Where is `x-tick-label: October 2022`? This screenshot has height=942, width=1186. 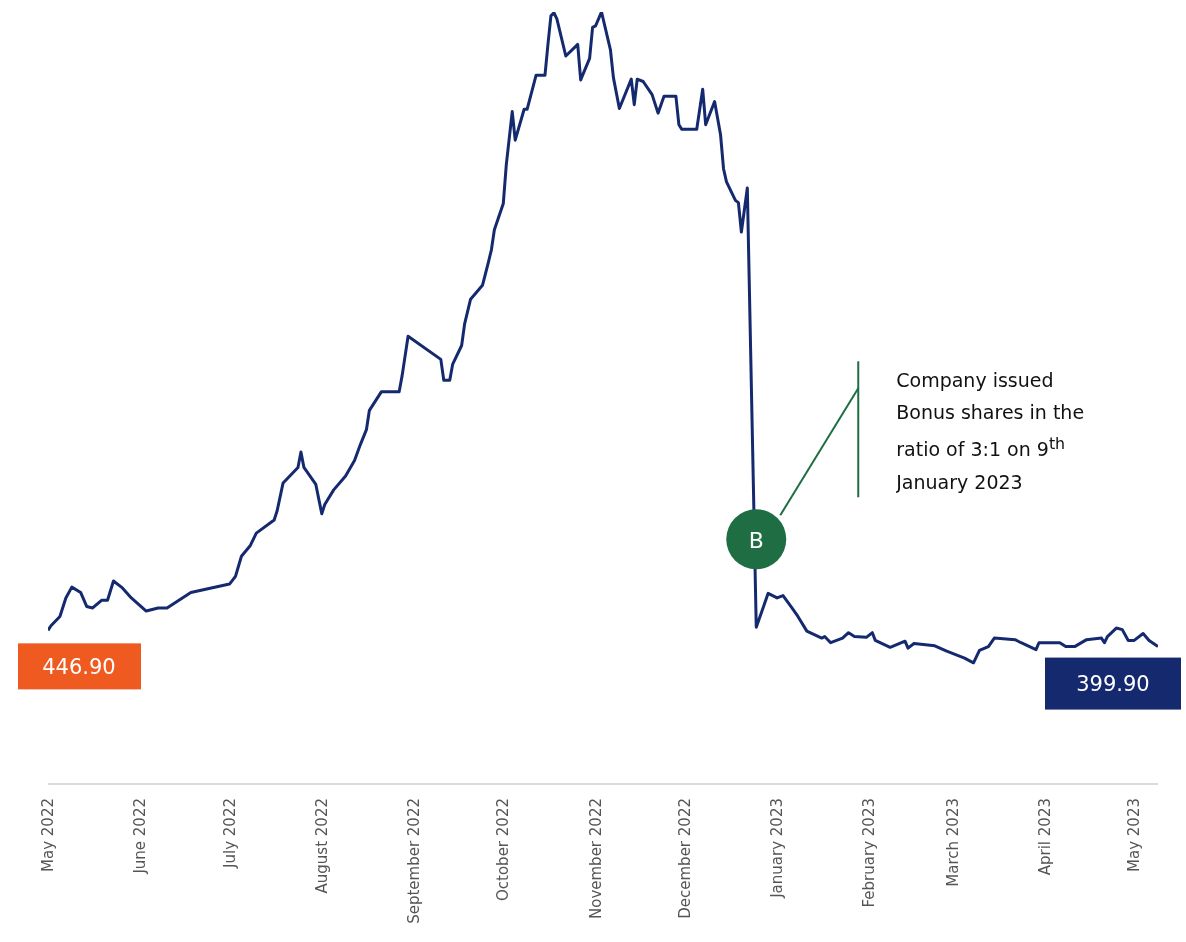
x-tick-label: October 2022 is located at coordinates (503, 849).